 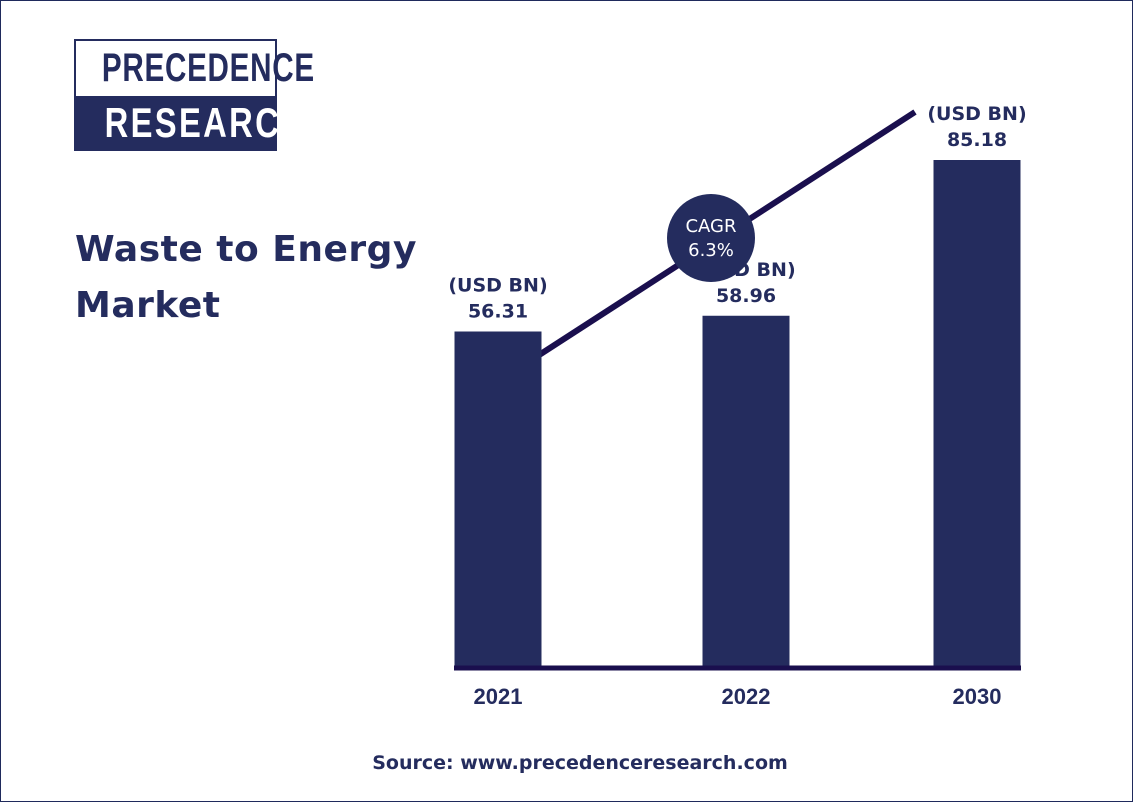 I want to click on chart-title-line2: Market, so click(x=148, y=305).